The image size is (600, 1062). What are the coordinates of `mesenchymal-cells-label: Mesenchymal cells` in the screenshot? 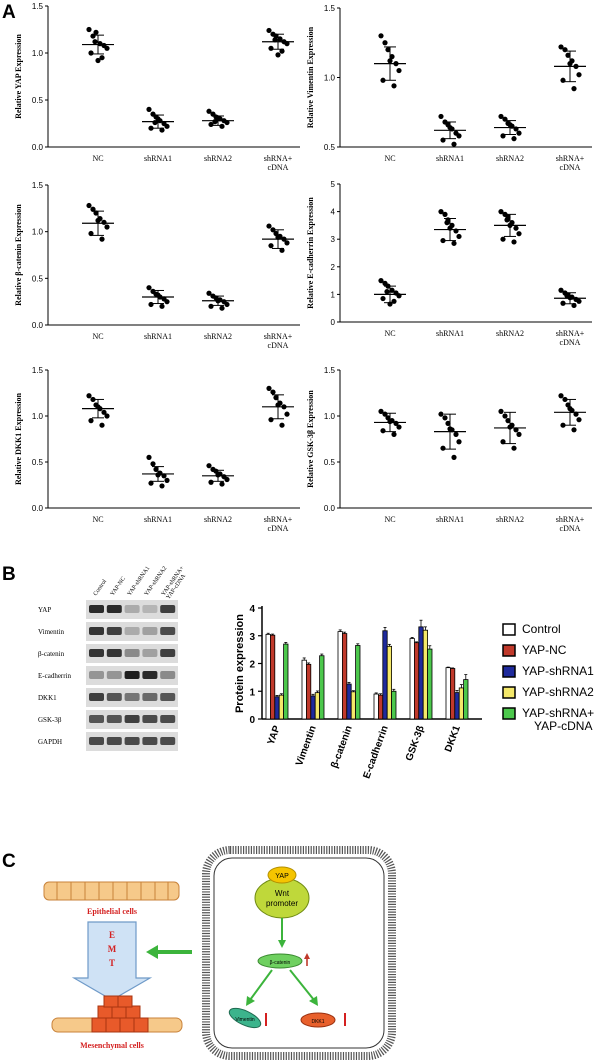 It's located at (112, 1045).